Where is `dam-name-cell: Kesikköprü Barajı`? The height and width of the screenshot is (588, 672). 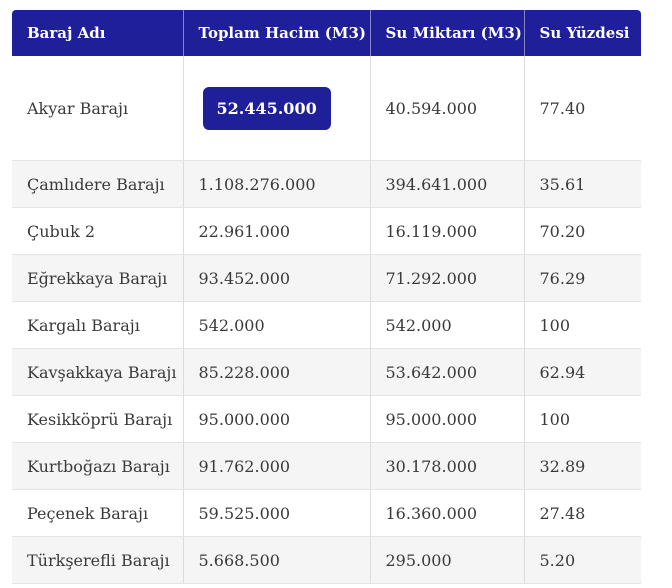 dam-name-cell: Kesikköprü Barajı is located at coordinates (98, 419).